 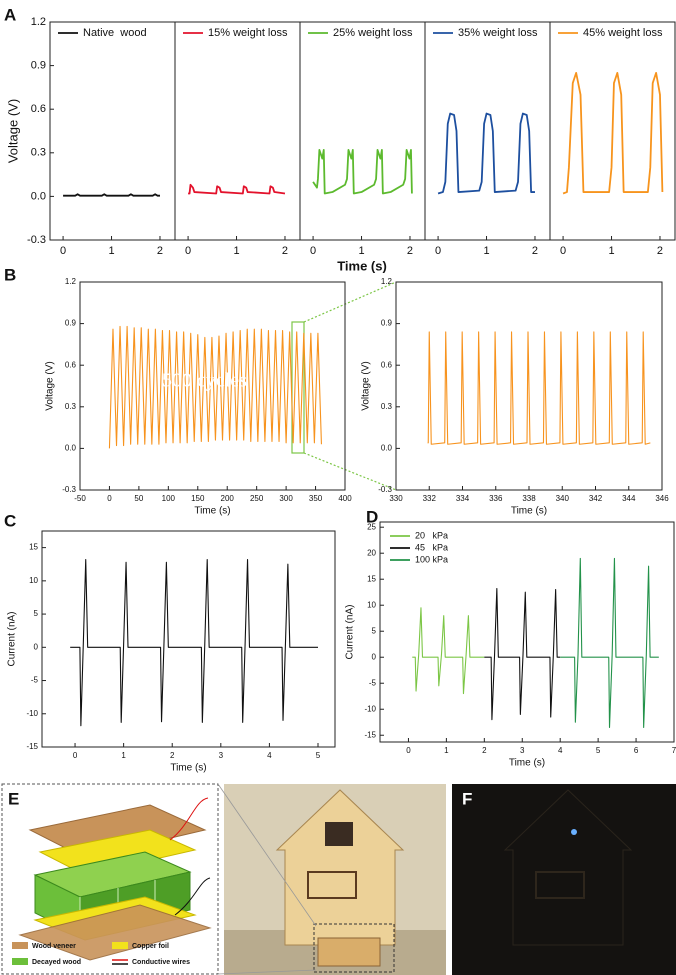 I want to click on y-tick-label: 1.2, so click(x=38, y=22).